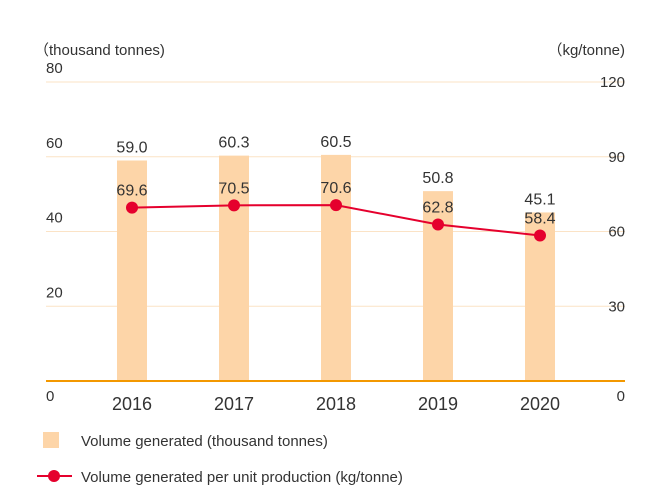  What do you see at coordinates (335, 188) in the screenshot?
I see `line-data-label: 70.6` at bounding box center [335, 188].